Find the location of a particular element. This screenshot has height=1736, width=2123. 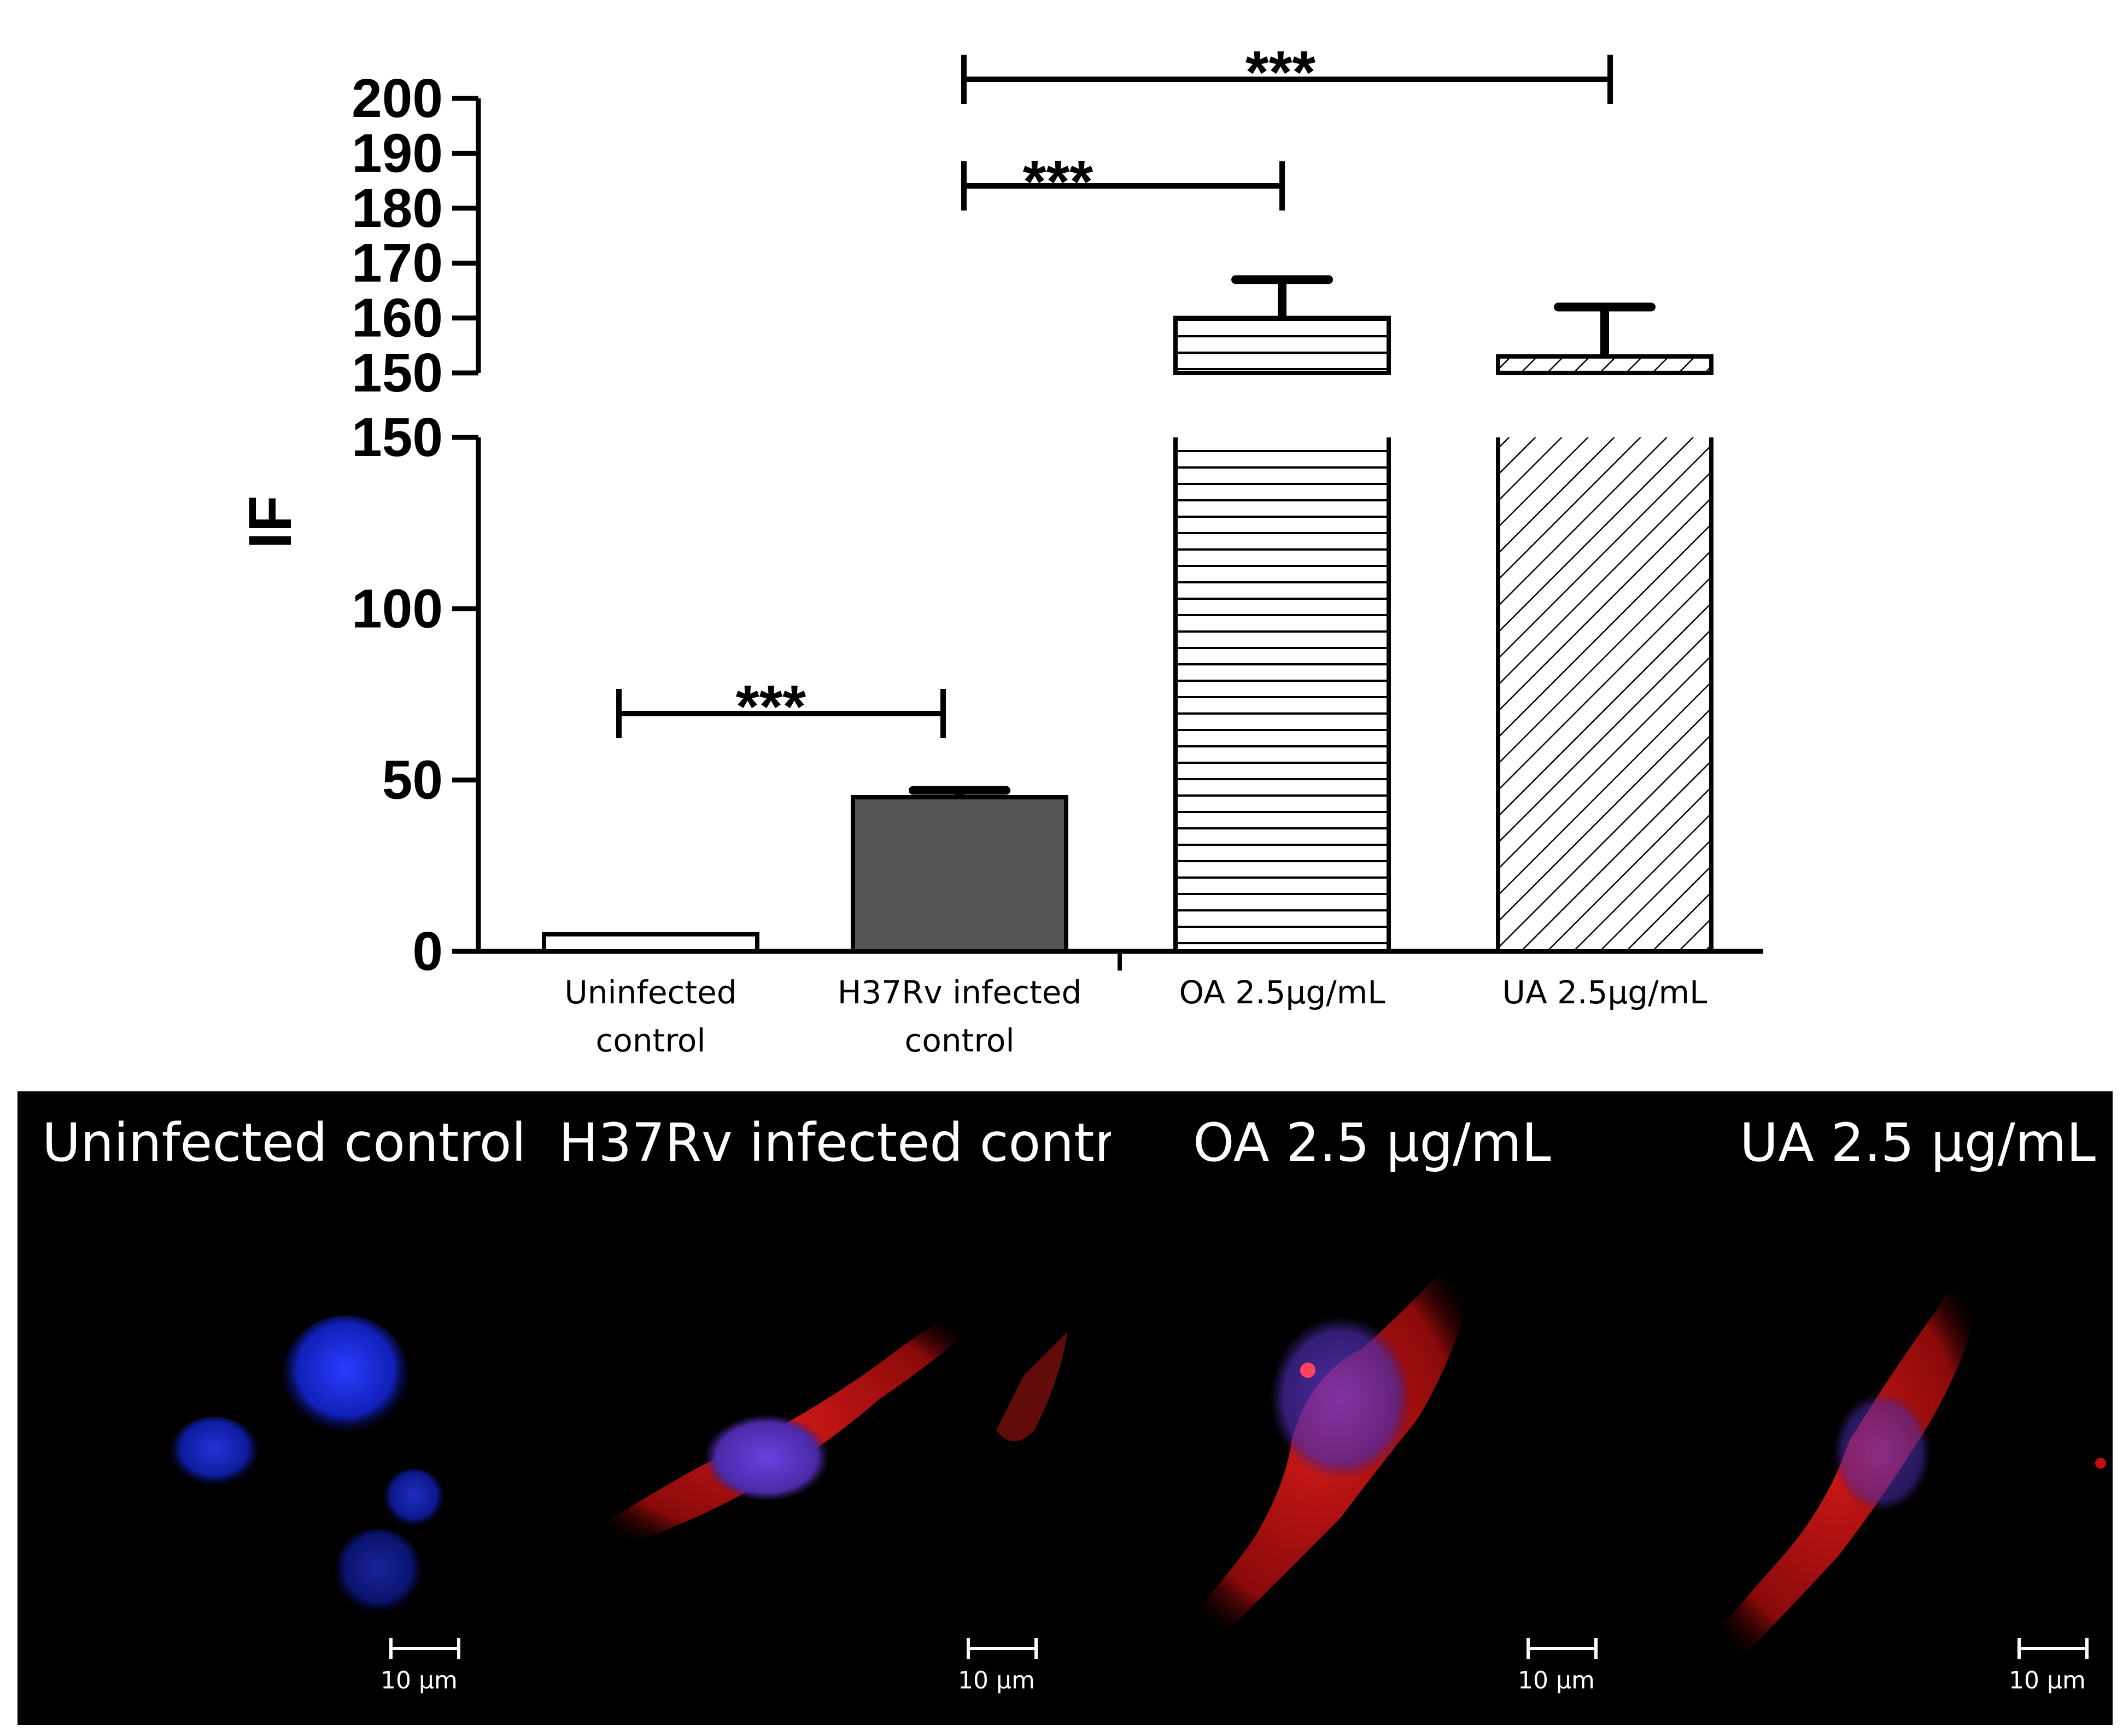

x-category-label: OA 2.5μg/mL is located at coordinates (1282, 992).